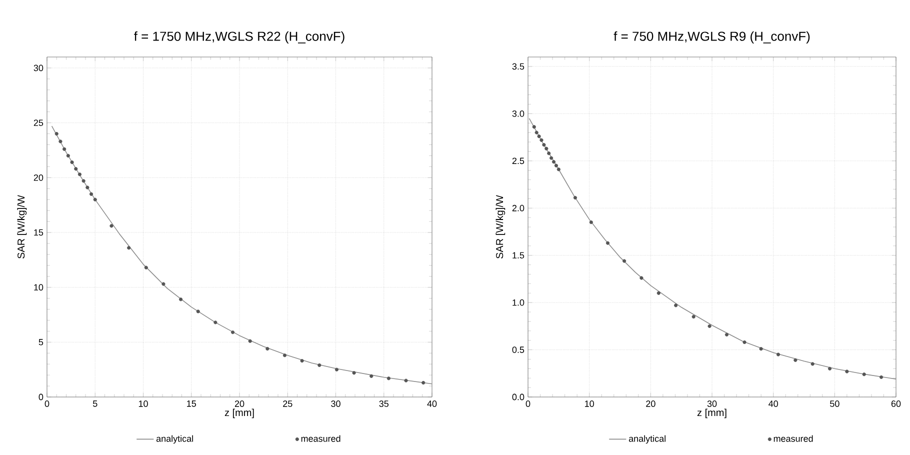  I want to click on y-tick-label: 15, so click(39, 232).